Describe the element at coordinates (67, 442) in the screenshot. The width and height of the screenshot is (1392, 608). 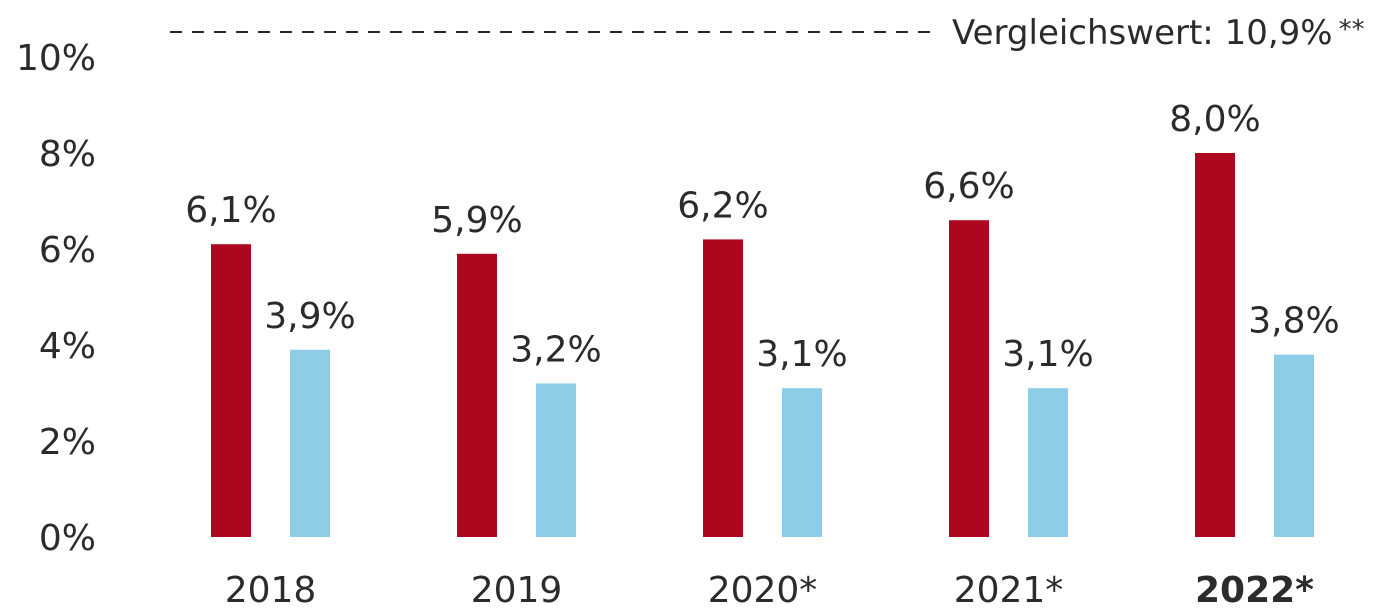
I see `y-tick-label: 2%` at that location.